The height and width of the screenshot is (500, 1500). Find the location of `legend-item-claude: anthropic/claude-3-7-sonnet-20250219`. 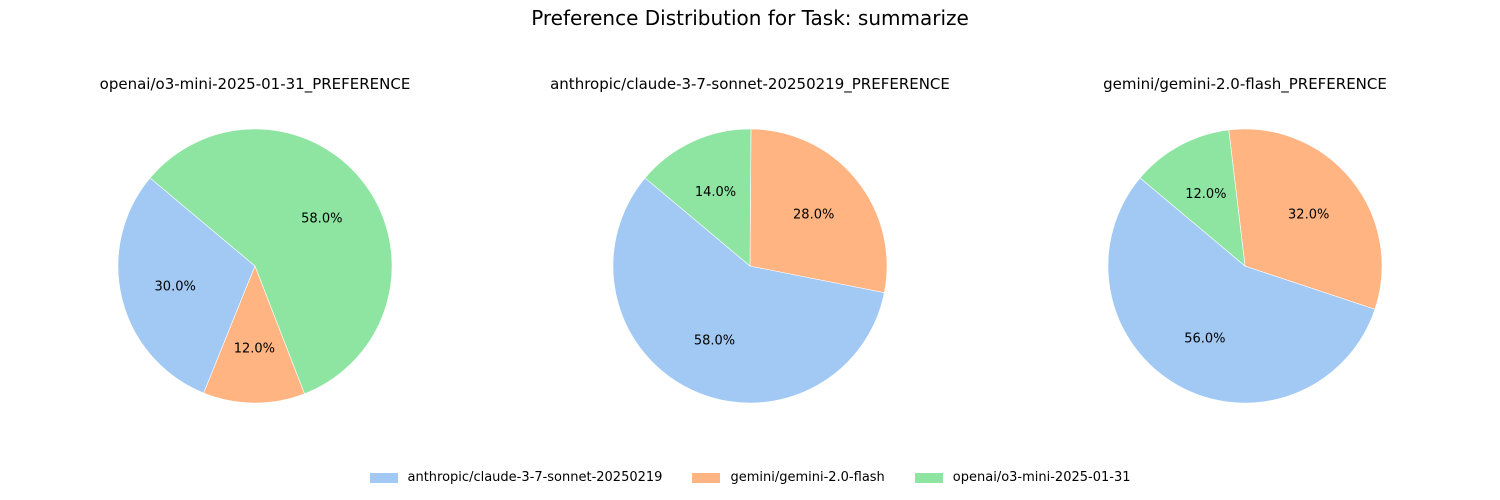

legend-item-claude: anthropic/claude-3-7-sonnet-20250219 is located at coordinates (516, 477).